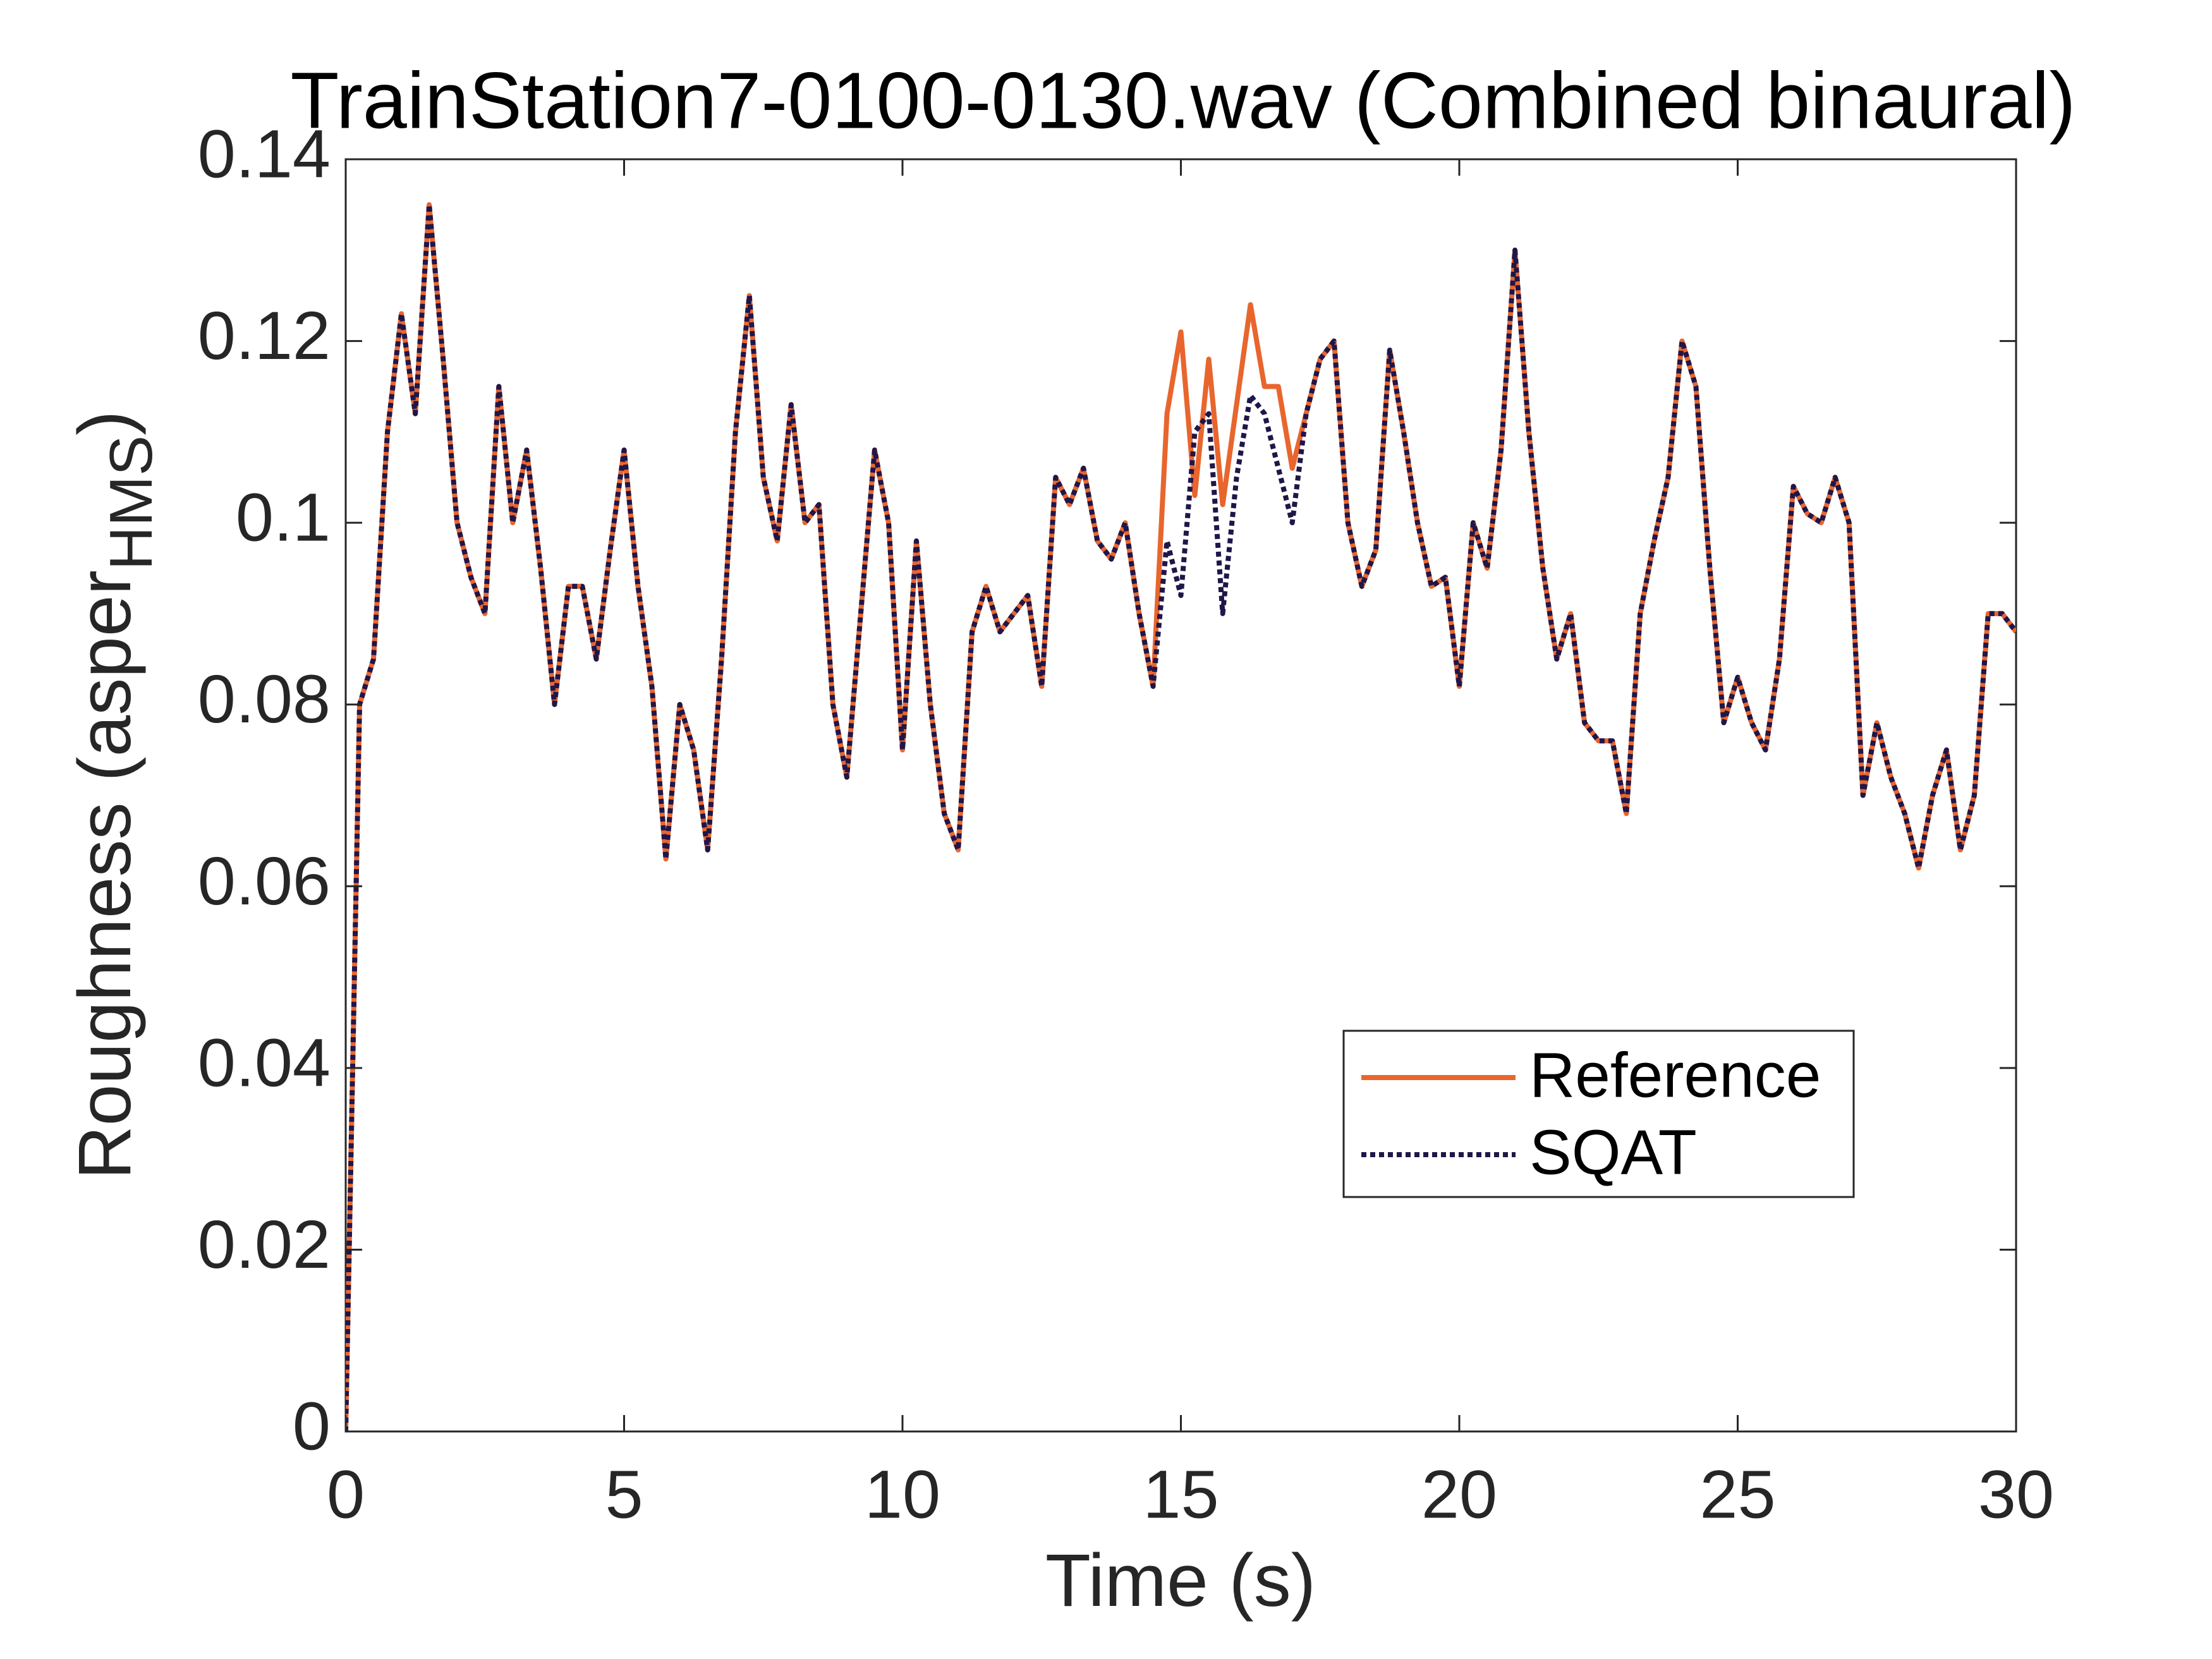 The image size is (2212, 1659). Describe the element at coordinates (1675, 1075) in the screenshot. I see `legend-label: Reference` at that location.